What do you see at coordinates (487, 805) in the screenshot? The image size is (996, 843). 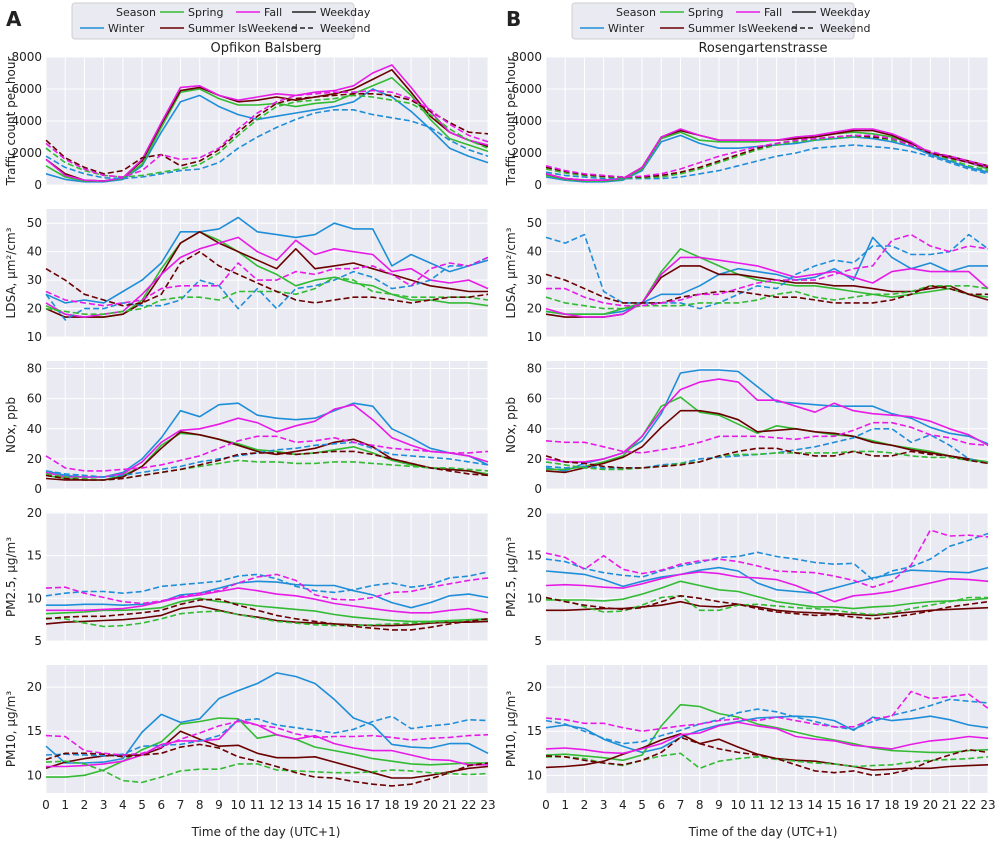 I see `x-tick-label: 23` at bounding box center [487, 805].